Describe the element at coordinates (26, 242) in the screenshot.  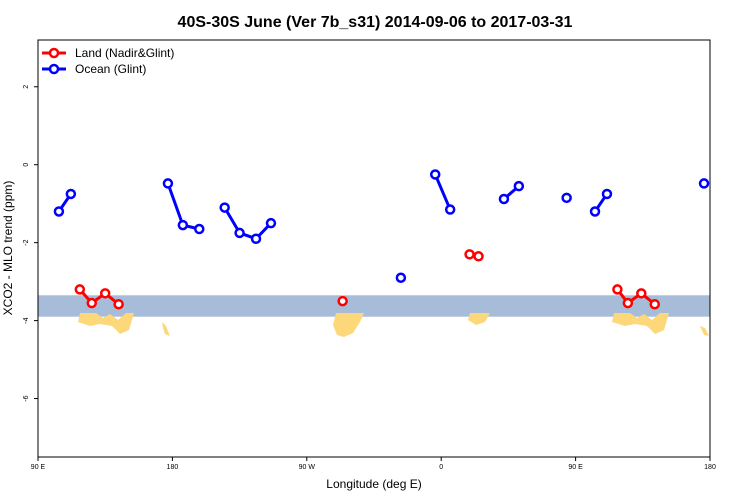
I see `y-tick-label: -2` at that location.